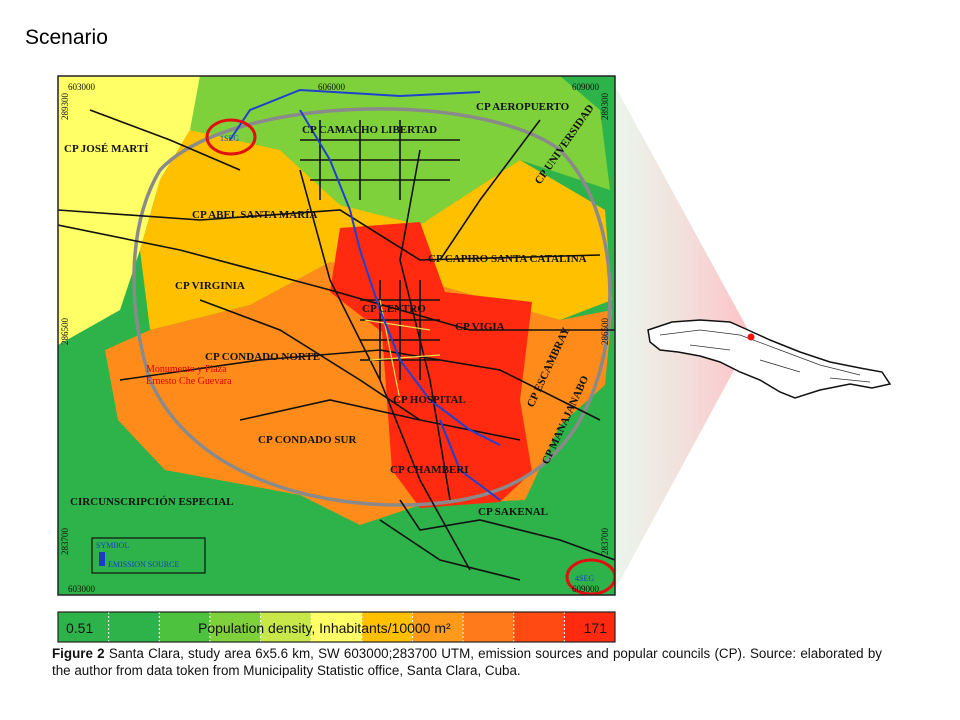 This screenshot has height=720, width=960. Describe the element at coordinates (262, 357) in the screenshot. I see `council-label: CP CONDADO NORTE` at that location.